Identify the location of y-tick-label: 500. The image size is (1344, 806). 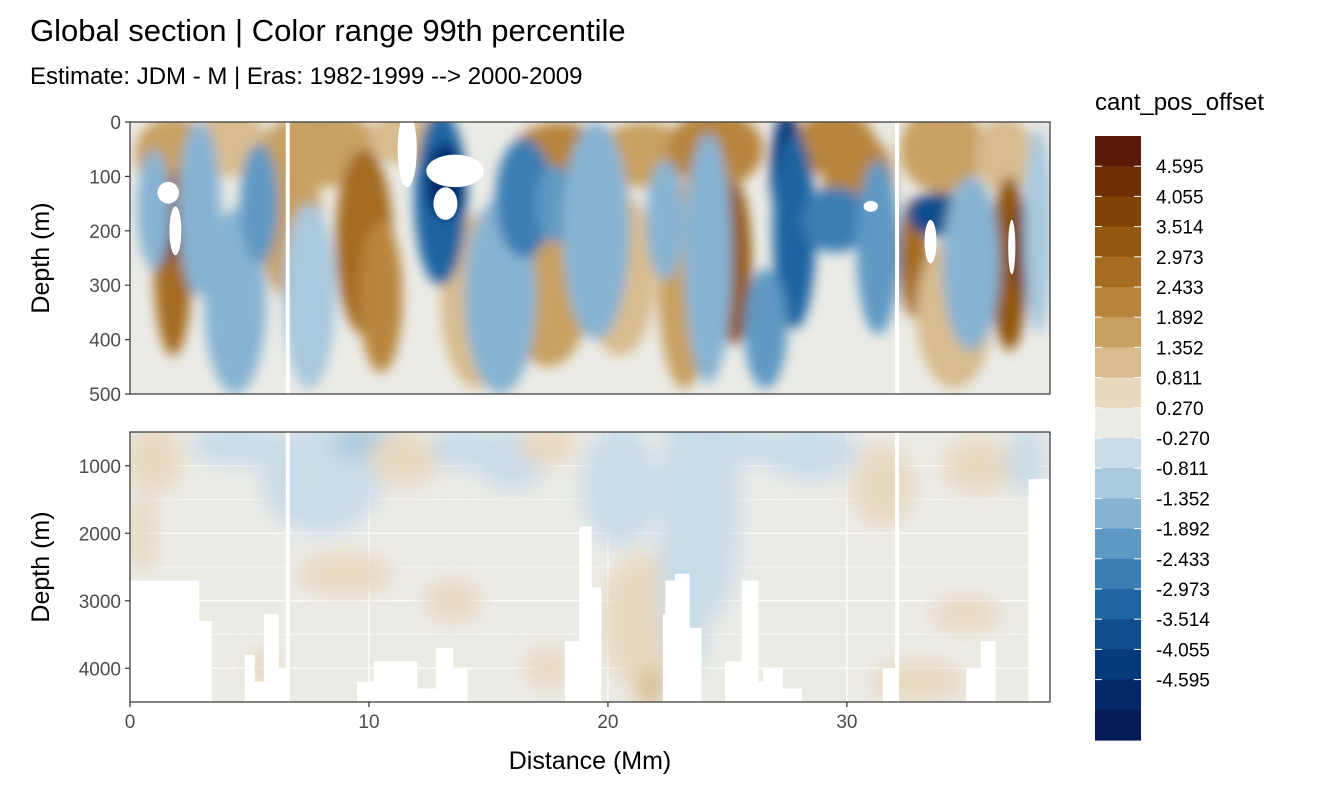
(105, 395).